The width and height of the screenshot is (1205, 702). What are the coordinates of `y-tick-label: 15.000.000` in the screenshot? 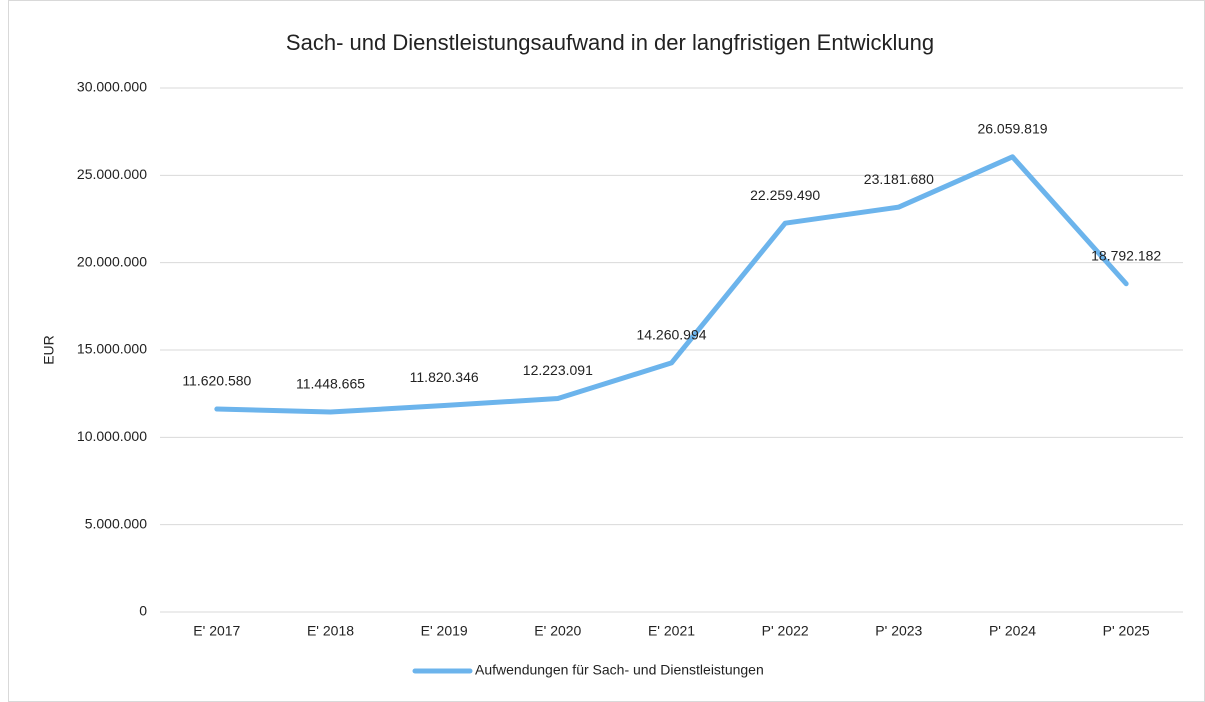 It's located at (112, 349).